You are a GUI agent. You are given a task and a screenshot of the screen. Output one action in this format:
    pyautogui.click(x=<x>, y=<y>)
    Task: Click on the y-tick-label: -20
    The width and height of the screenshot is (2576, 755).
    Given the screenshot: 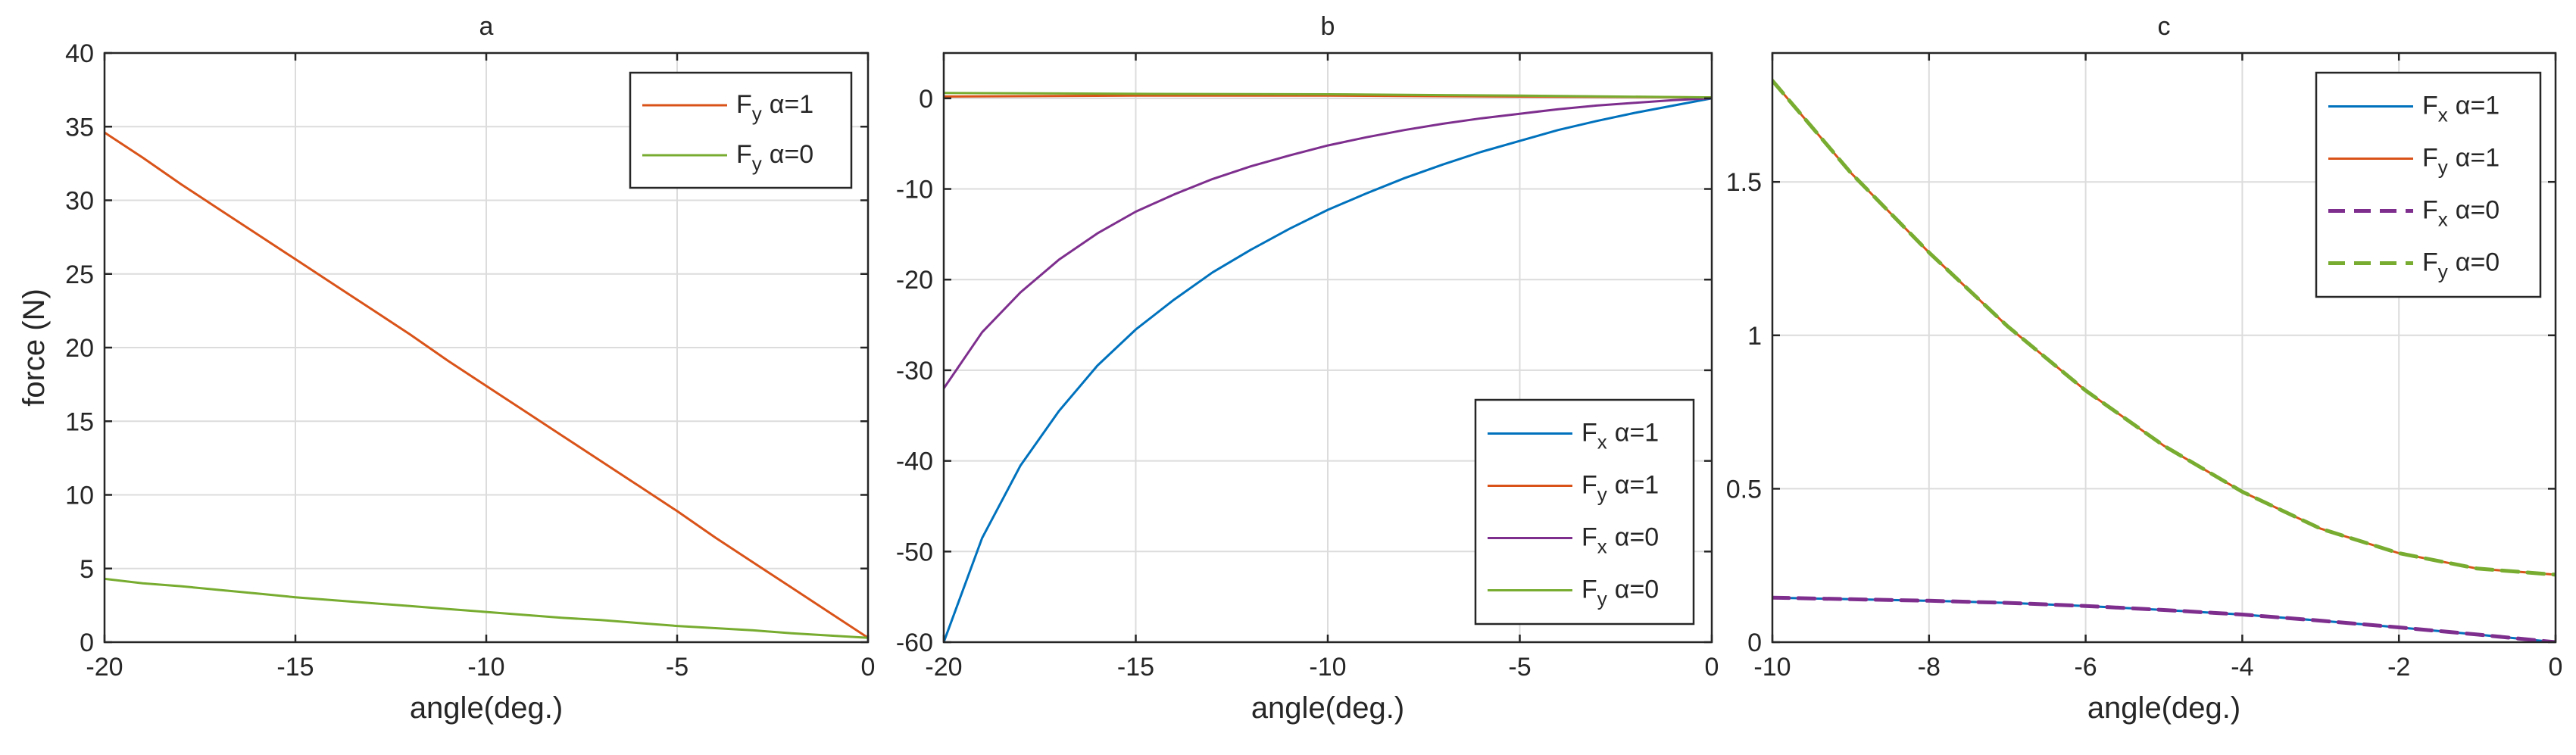 What is the action you would take?
    pyautogui.click(x=915, y=280)
    